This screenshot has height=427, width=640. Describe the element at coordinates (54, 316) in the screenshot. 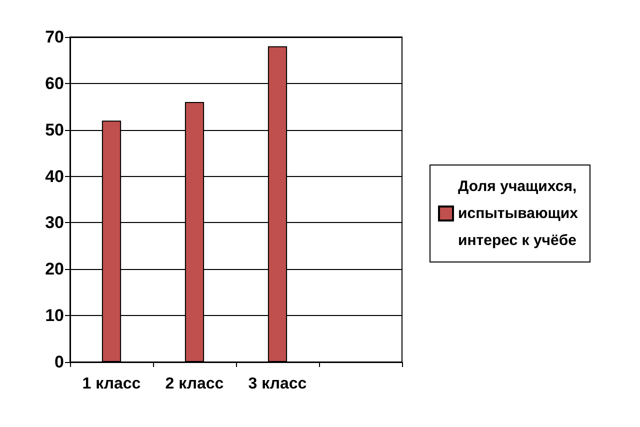

I see `y-tick-label: 10` at that location.